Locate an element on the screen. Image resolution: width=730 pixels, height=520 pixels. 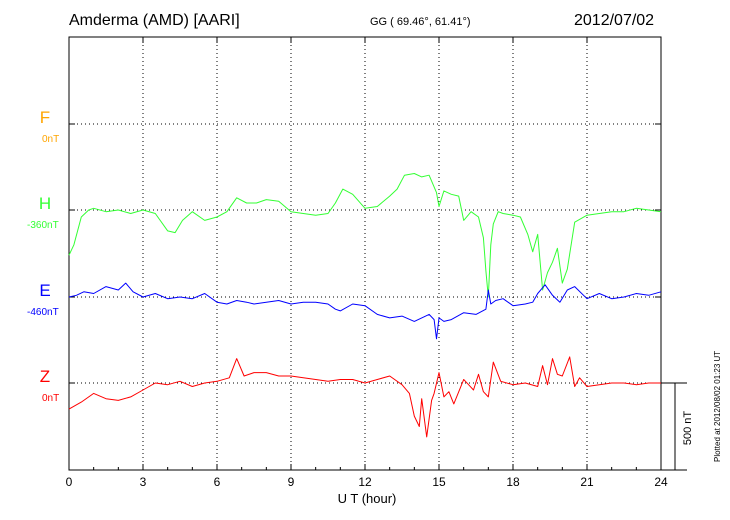
series-baseline-f: 0nT is located at coordinates (50, 139).